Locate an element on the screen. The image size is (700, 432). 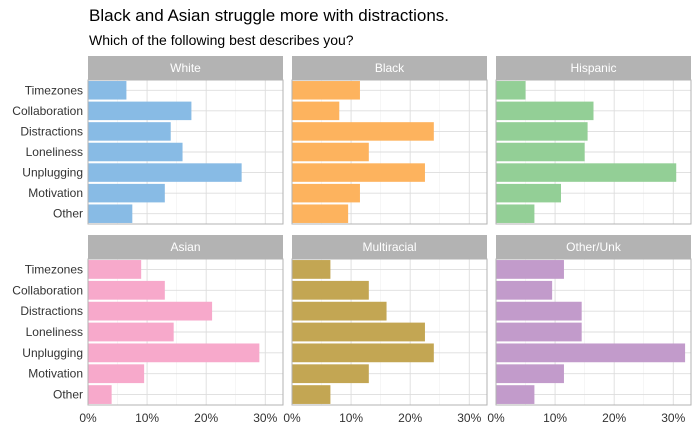
bar-other-unk-collaboration is located at coordinates (524, 290).